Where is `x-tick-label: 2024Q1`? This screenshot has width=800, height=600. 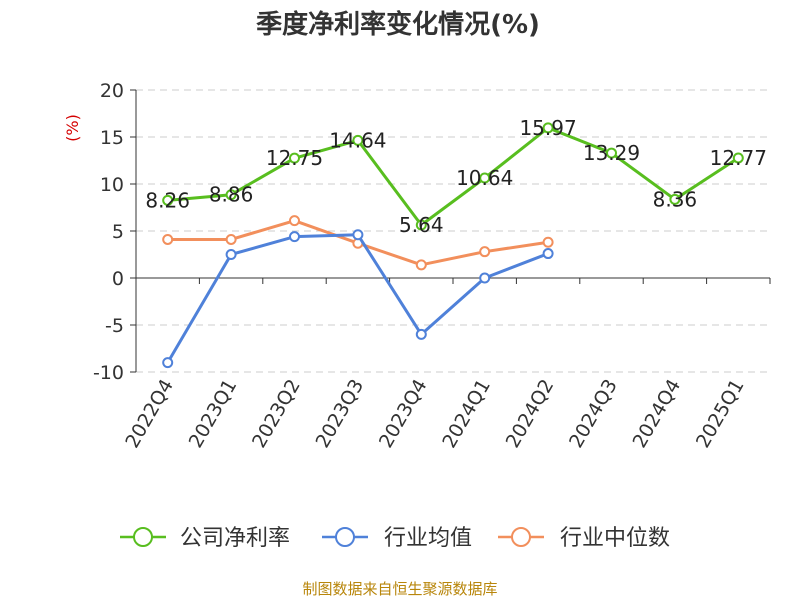
x-tick-label: 2024Q1 is located at coordinates (466, 414).